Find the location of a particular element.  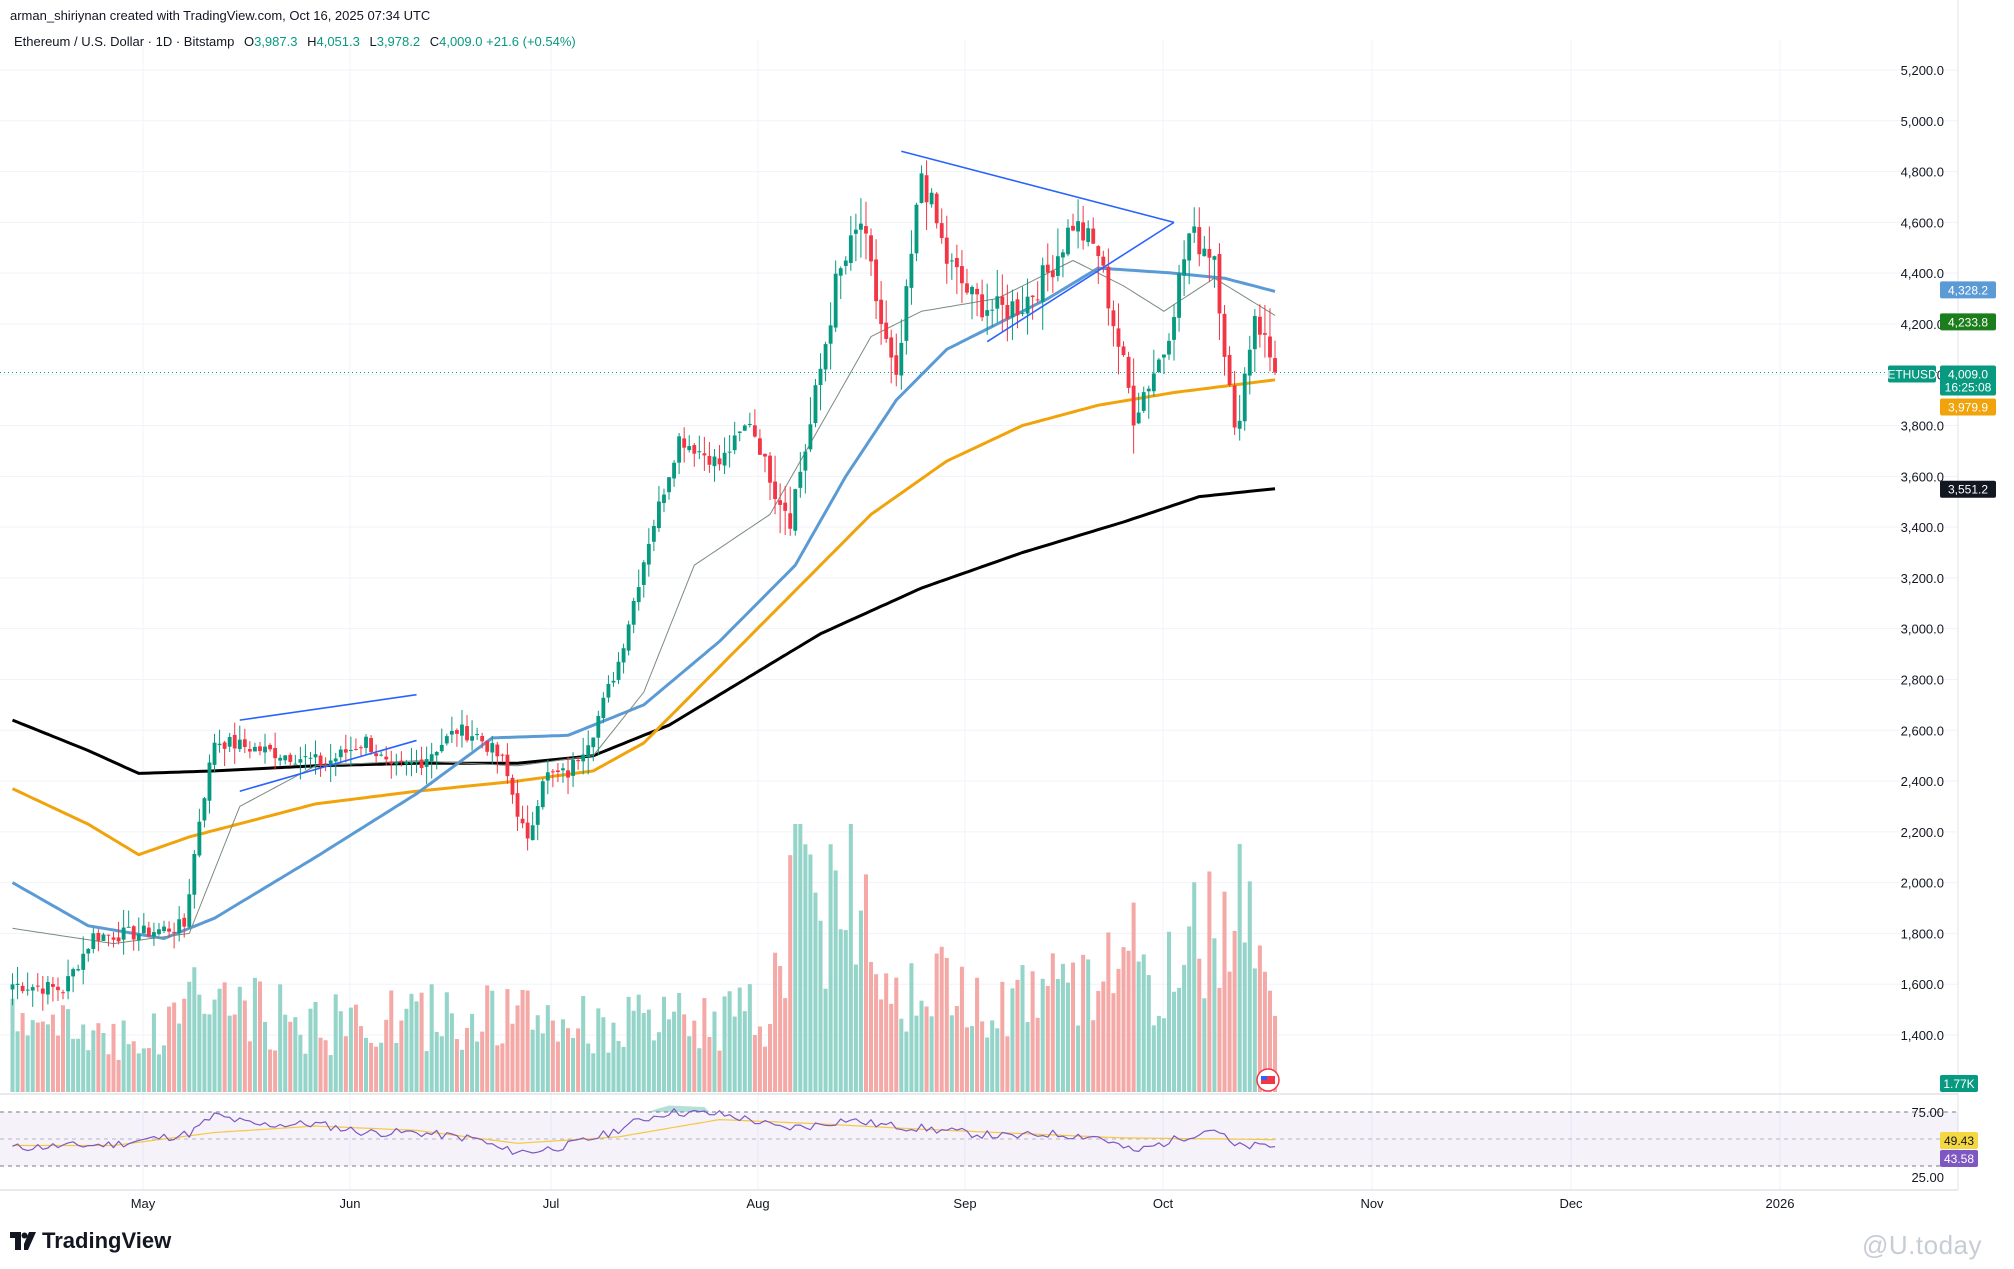

price-tick: 3,600.0 is located at coordinates (1922, 476).